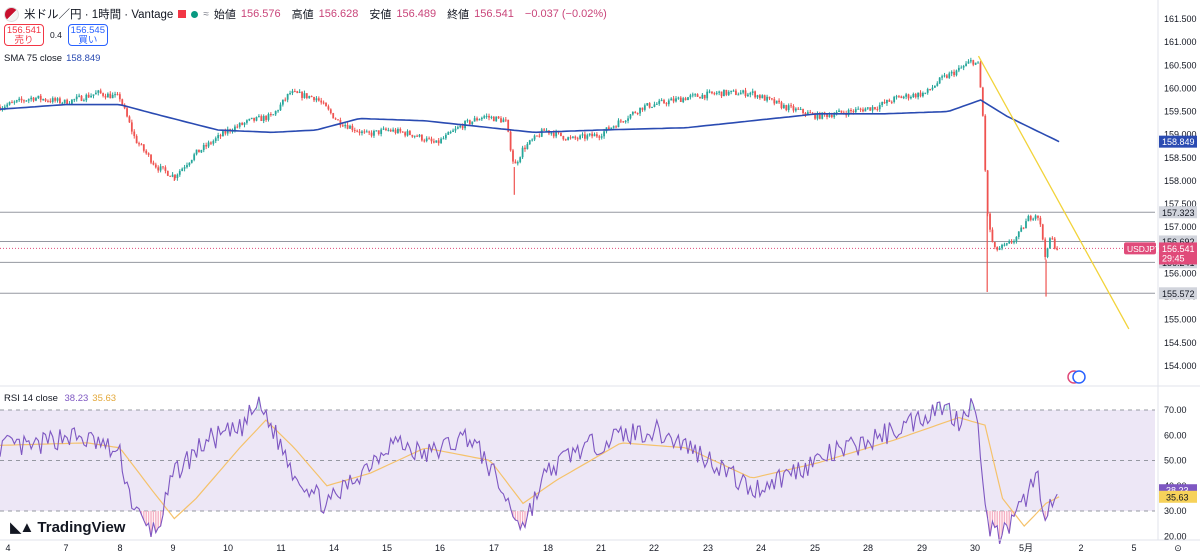 This screenshot has width=1200, height=553. What do you see at coordinates (1180, 320) in the screenshot?
I see `price-tick-label: 155.000` at bounding box center [1180, 320].